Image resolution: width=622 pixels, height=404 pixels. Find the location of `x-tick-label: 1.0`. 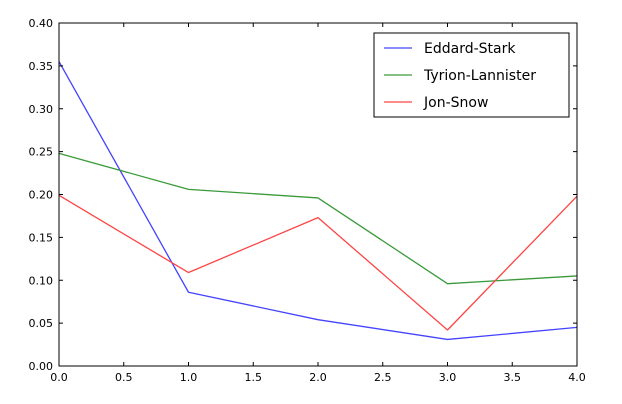

x-tick-label: 1.0 is located at coordinates (189, 377).